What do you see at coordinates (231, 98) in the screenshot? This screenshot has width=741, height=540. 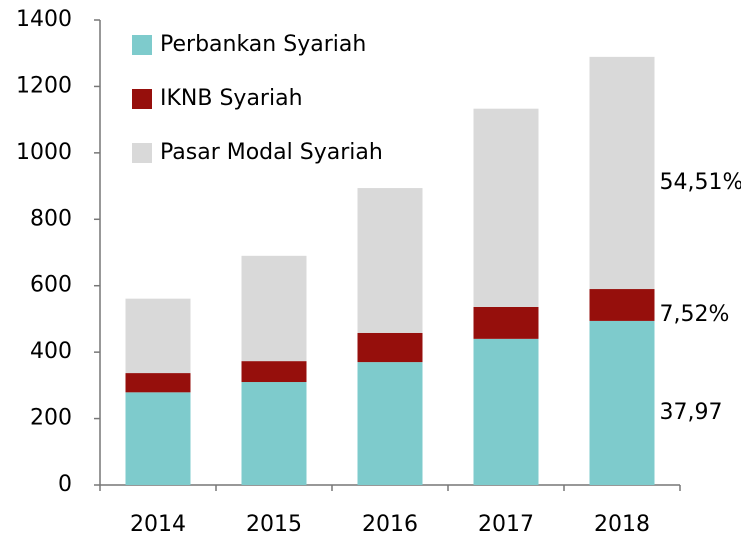 I see `legend-label: IKNB Syariah` at bounding box center [231, 98].